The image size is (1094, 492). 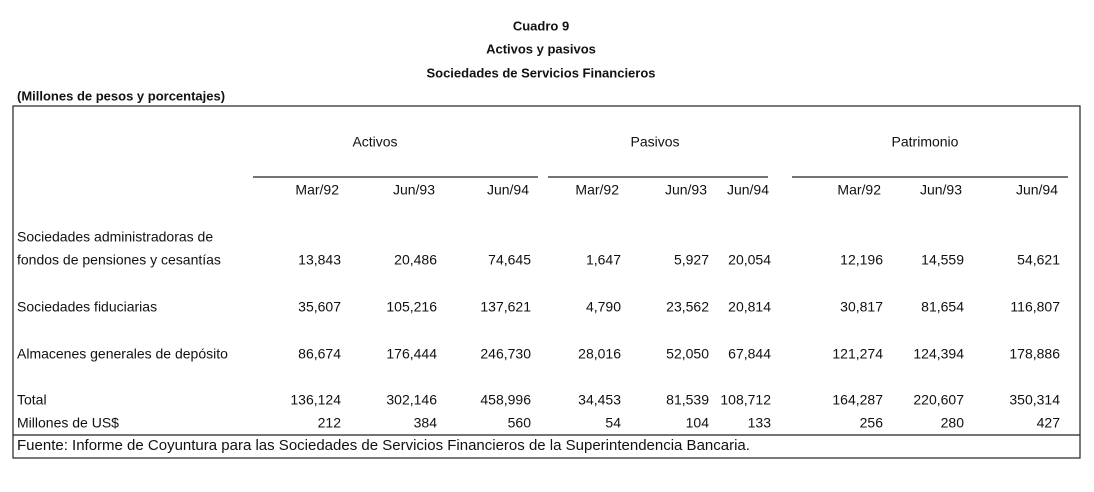 What do you see at coordinates (122, 354) in the screenshot?
I see `row-label: Almacenes generales de depósito` at bounding box center [122, 354].